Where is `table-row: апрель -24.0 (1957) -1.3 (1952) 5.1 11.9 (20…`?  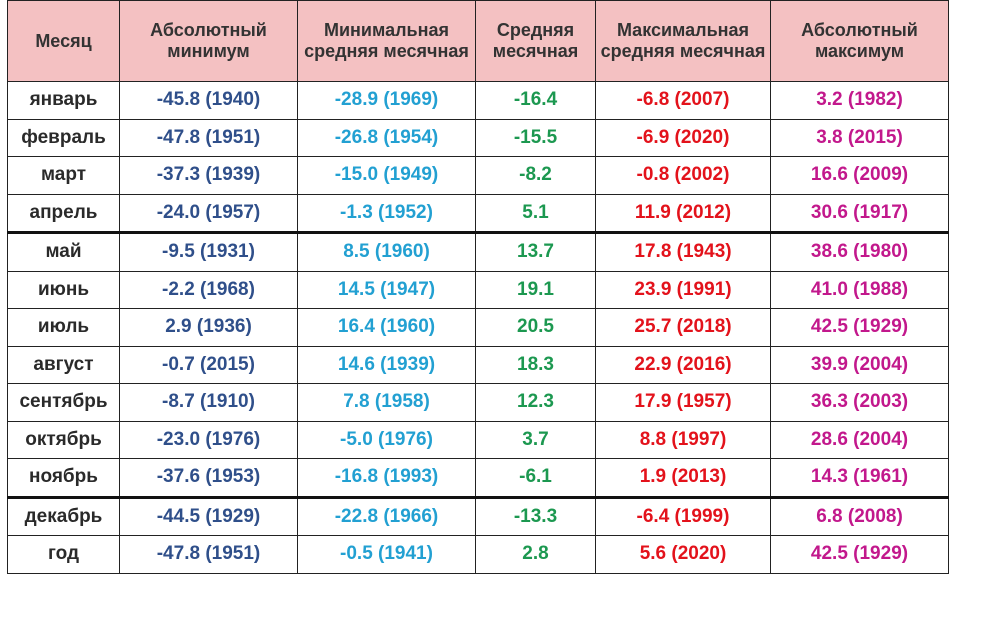
table-row: апрель -24.0 (1957) -1.3 (1952) 5.1 11.9 (20… is located at coordinates (478, 213).